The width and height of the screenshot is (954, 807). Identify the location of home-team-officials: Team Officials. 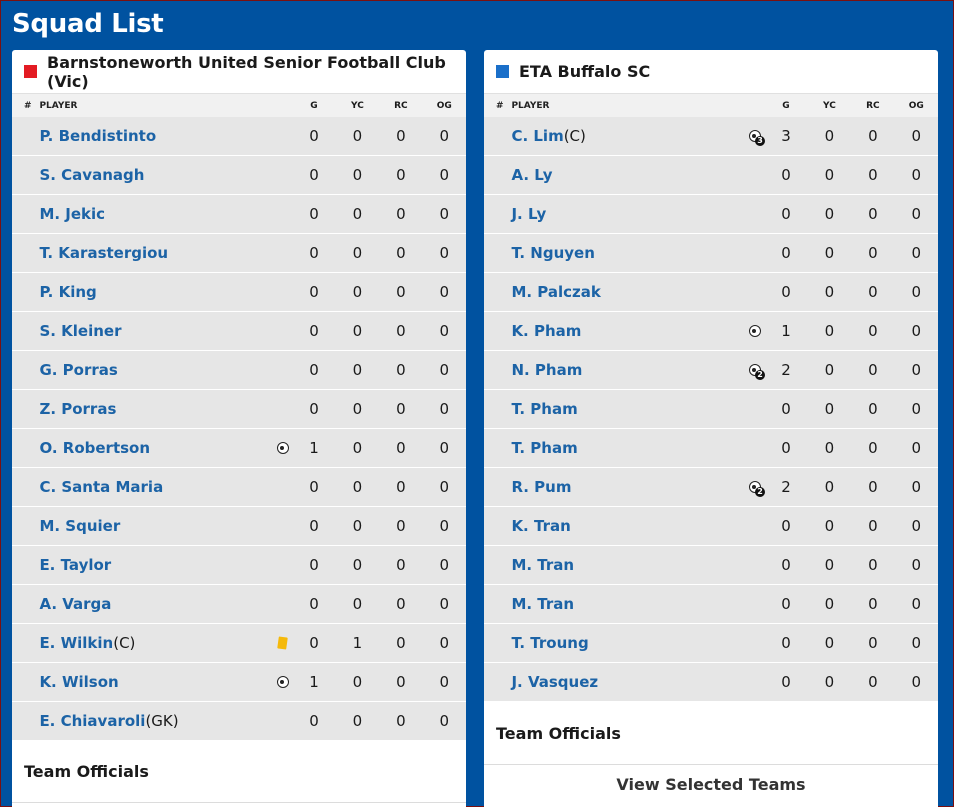
(239, 772).